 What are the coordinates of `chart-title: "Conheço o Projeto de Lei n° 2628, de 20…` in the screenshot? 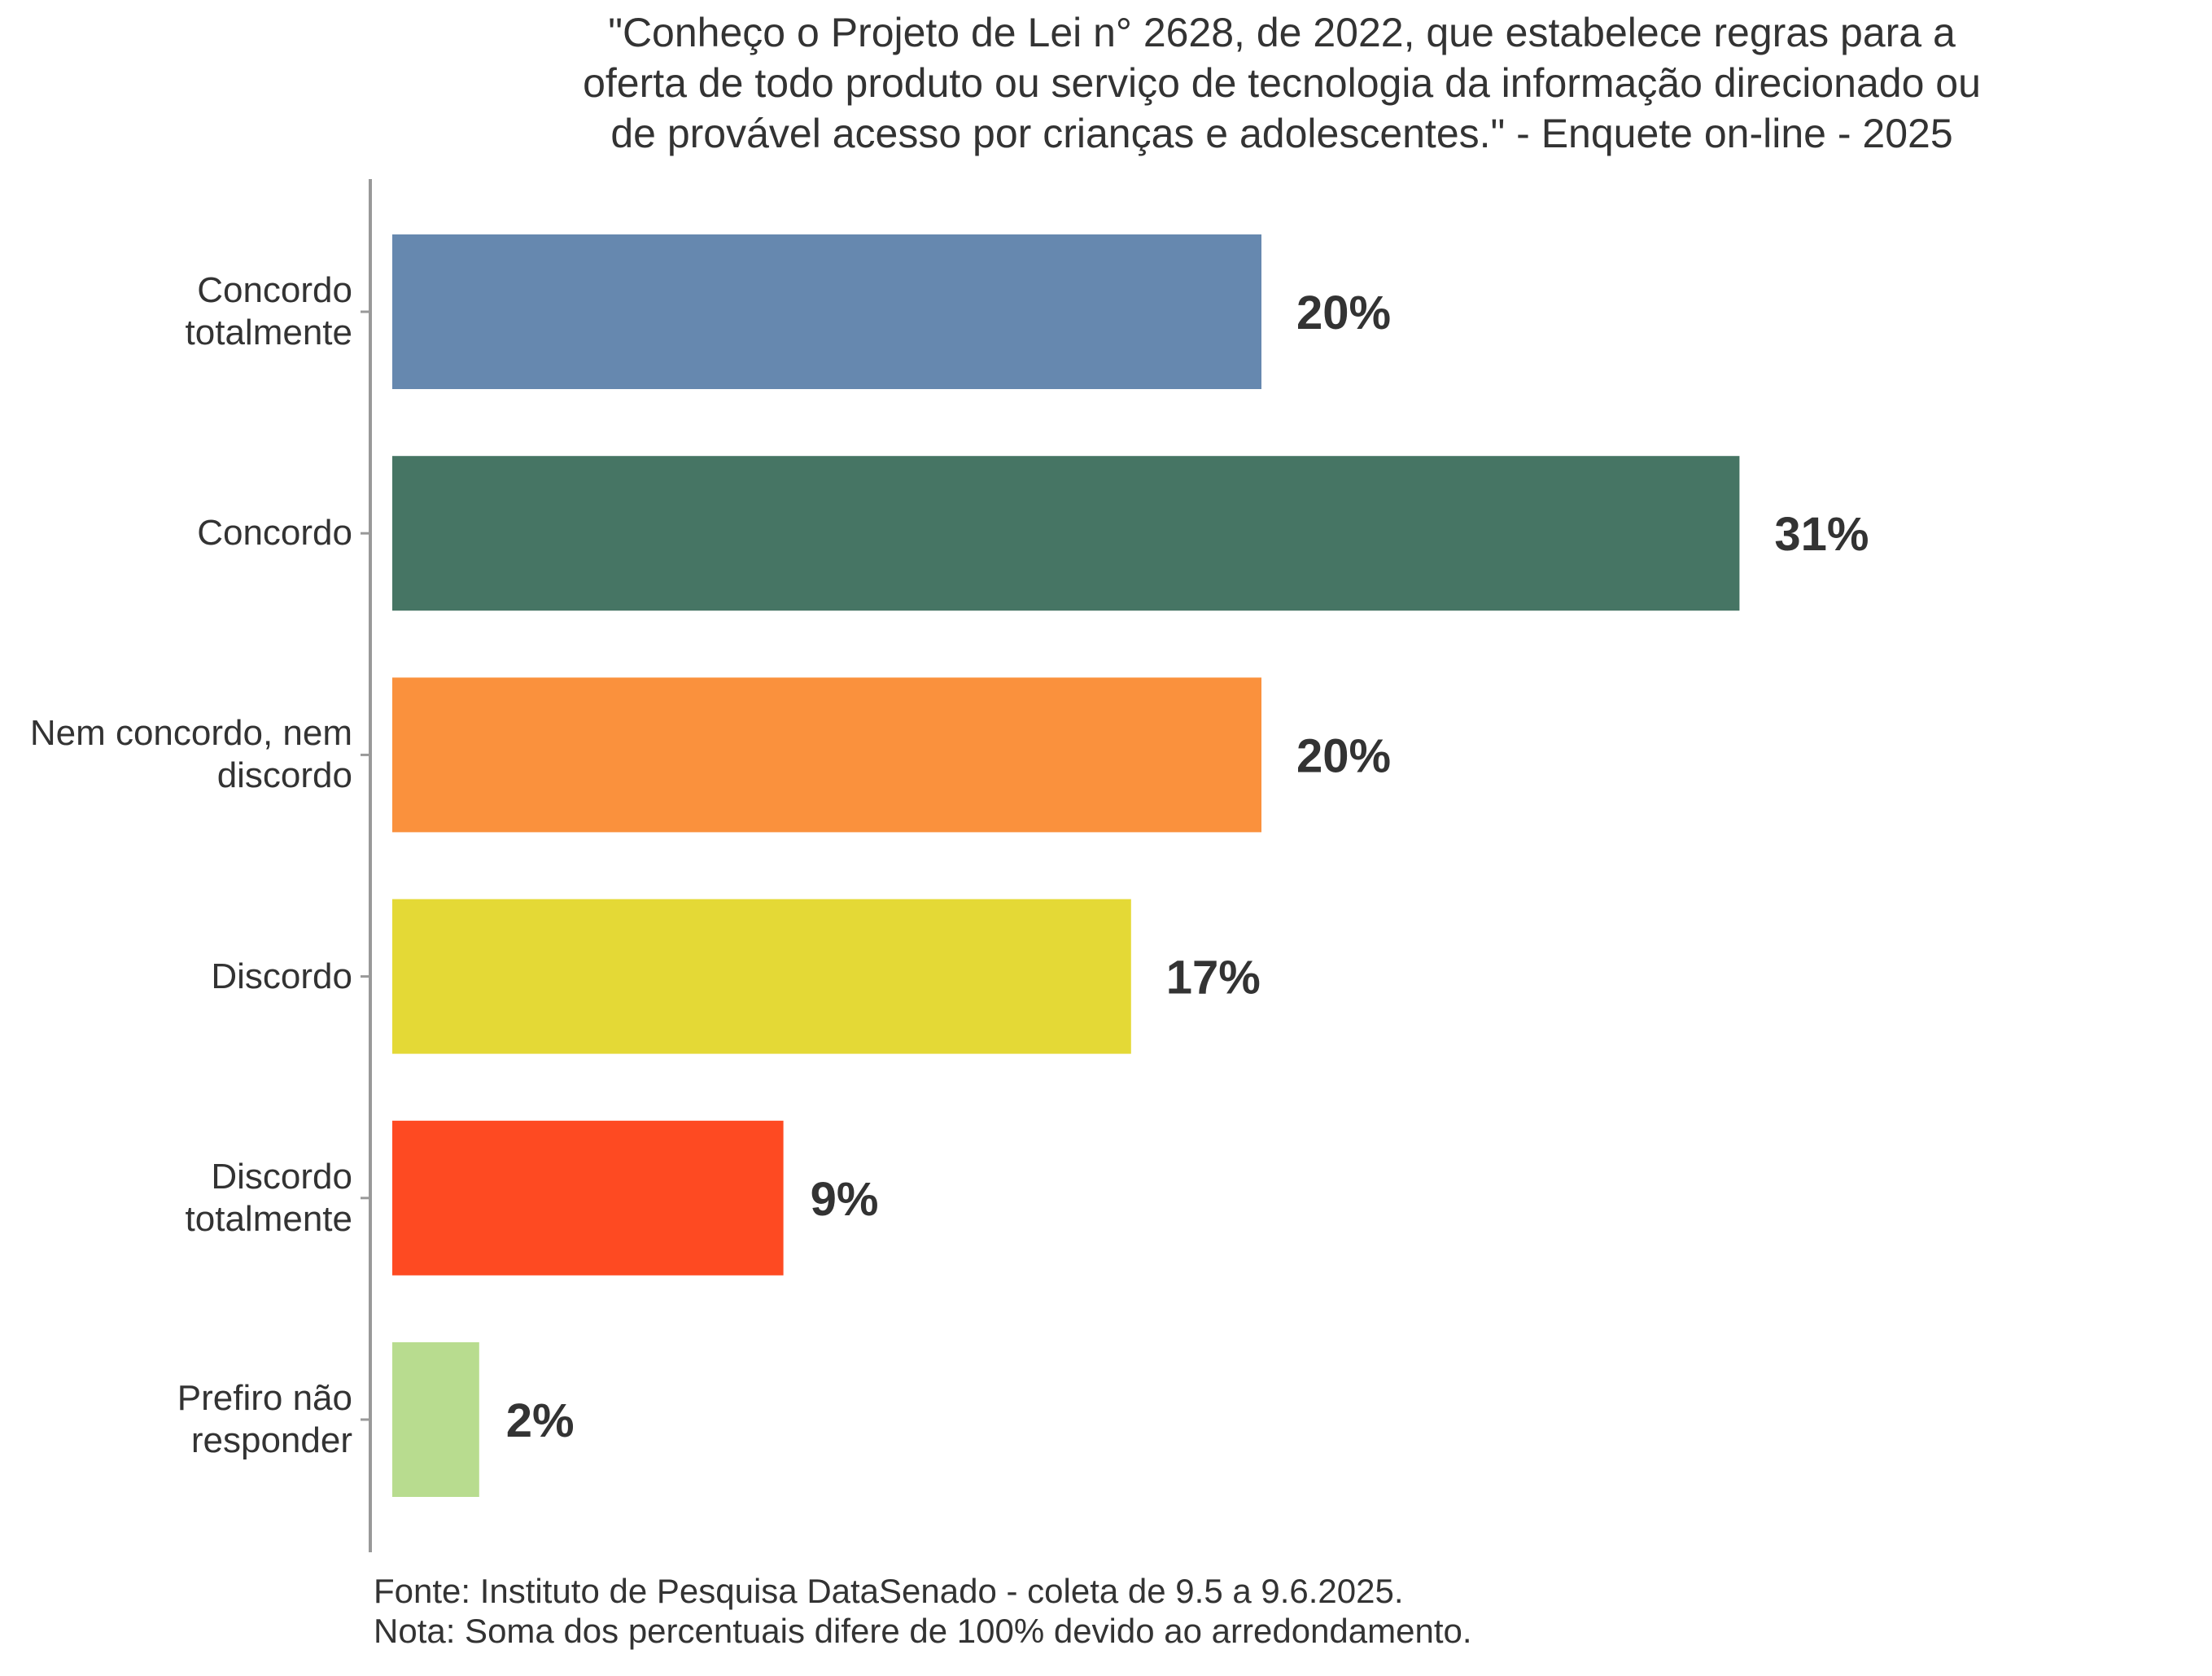 It's located at (1282, 83).